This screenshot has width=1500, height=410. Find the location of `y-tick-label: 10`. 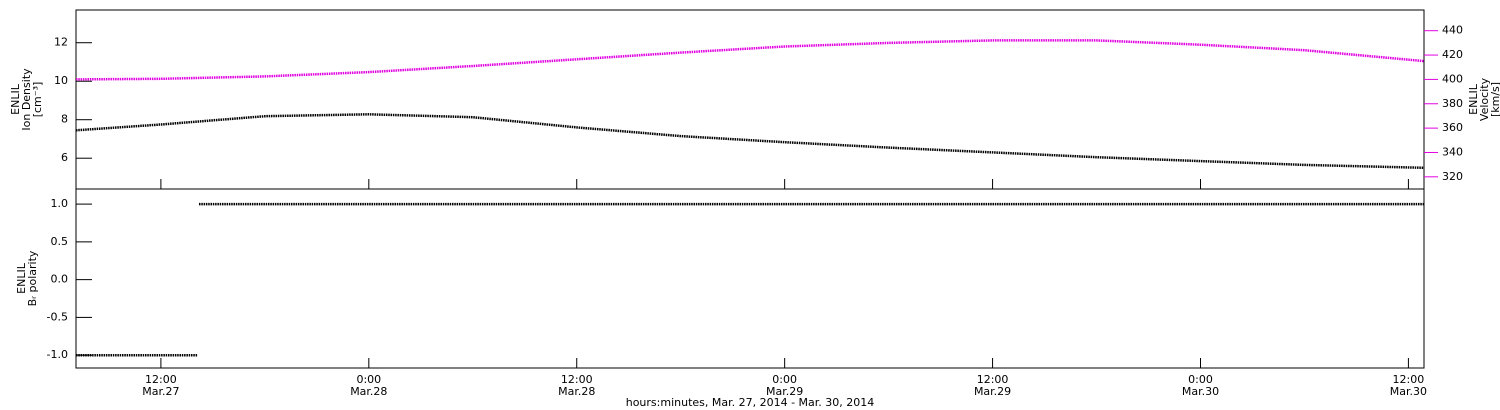

y-tick-label: 10 is located at coordinates (61, 80).